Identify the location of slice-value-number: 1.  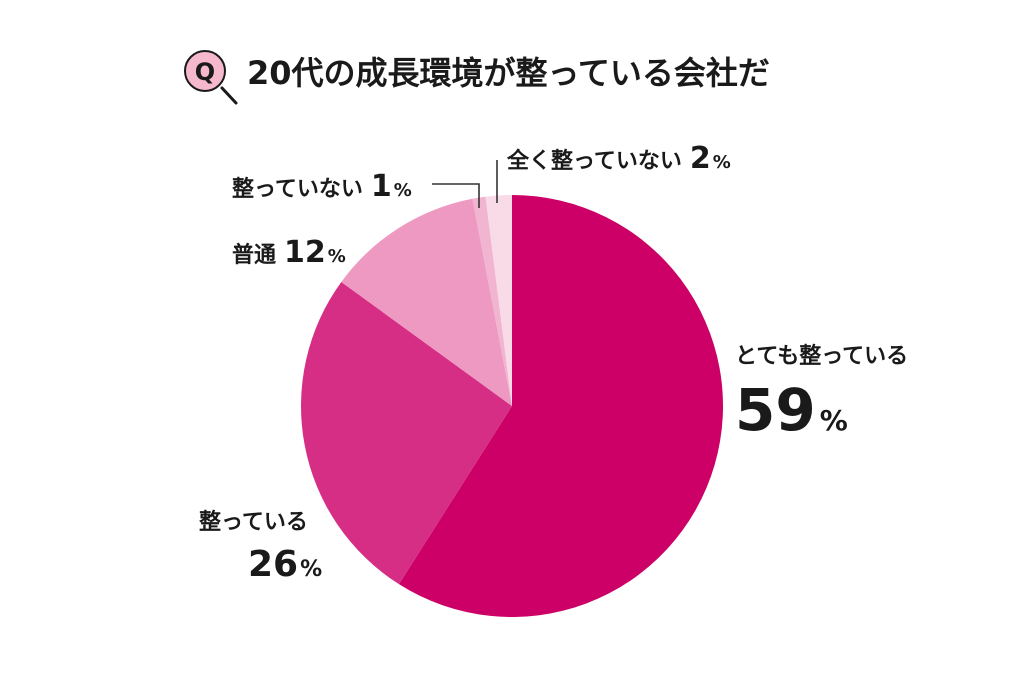
(381, 186).